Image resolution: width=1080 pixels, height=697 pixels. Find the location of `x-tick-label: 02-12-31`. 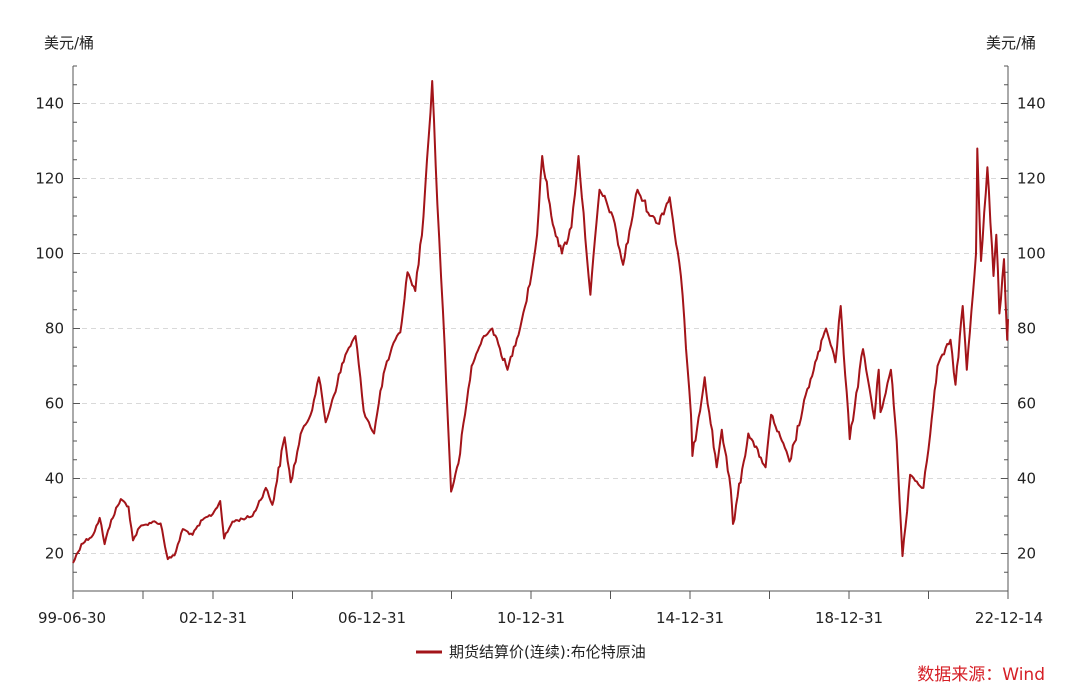

x-tick-label: 02-12-31 is located at coordinates (213, 618).